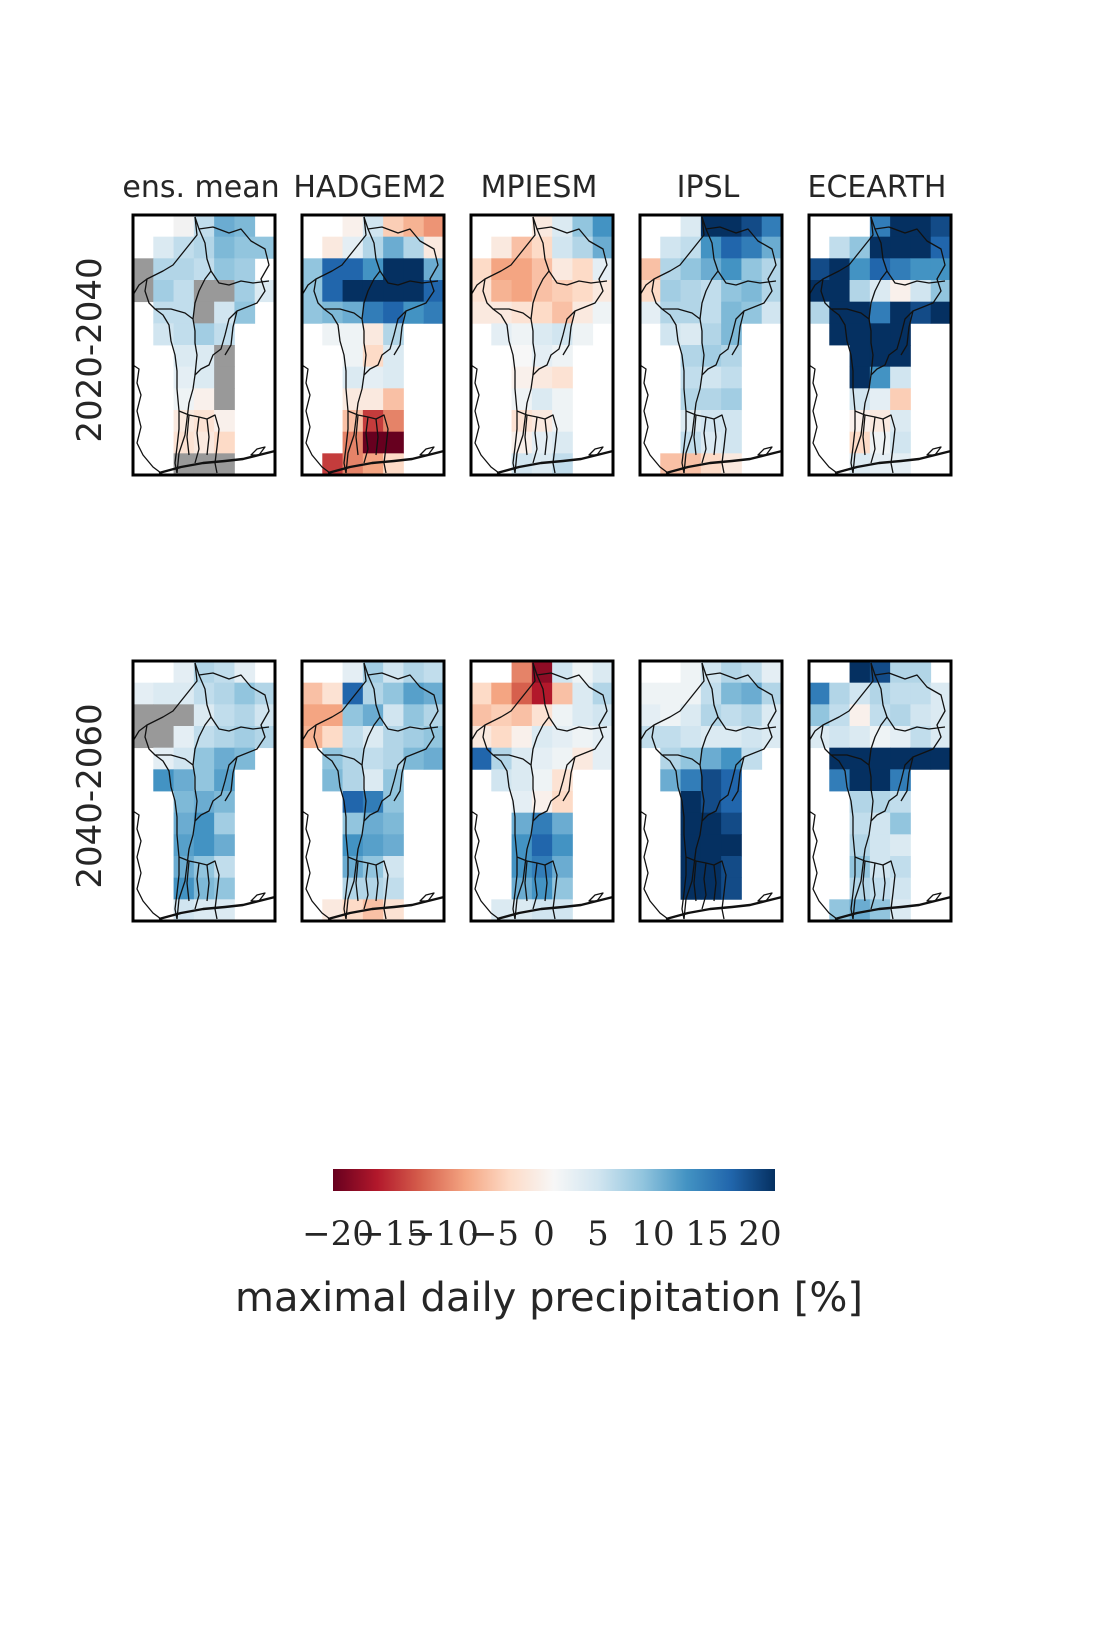  Describe the element at coordinates (90, 350) in the screenshot. I see `row-label-2020-2040: 2020-2040` at that location.